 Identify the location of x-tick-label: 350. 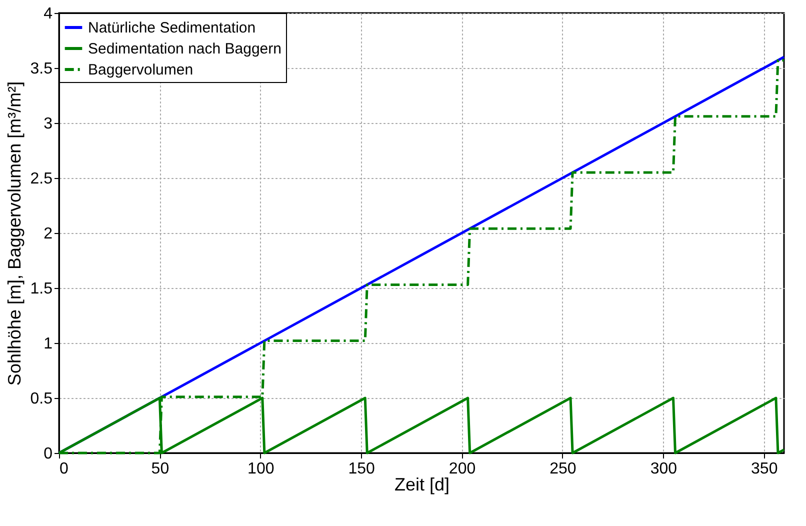
(764, 469).